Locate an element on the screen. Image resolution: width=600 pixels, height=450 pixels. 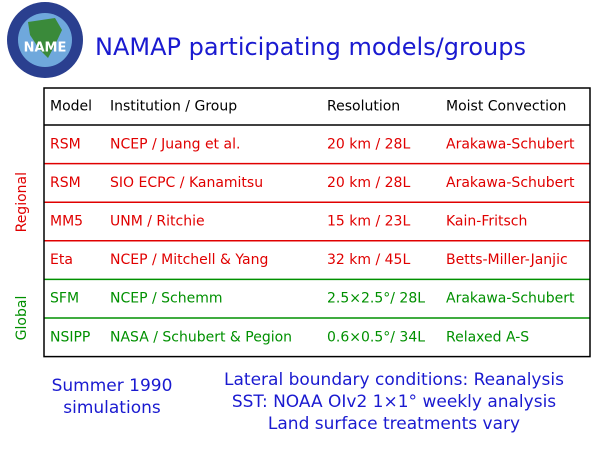
column-header: Model is located at coordinates (71, 107).